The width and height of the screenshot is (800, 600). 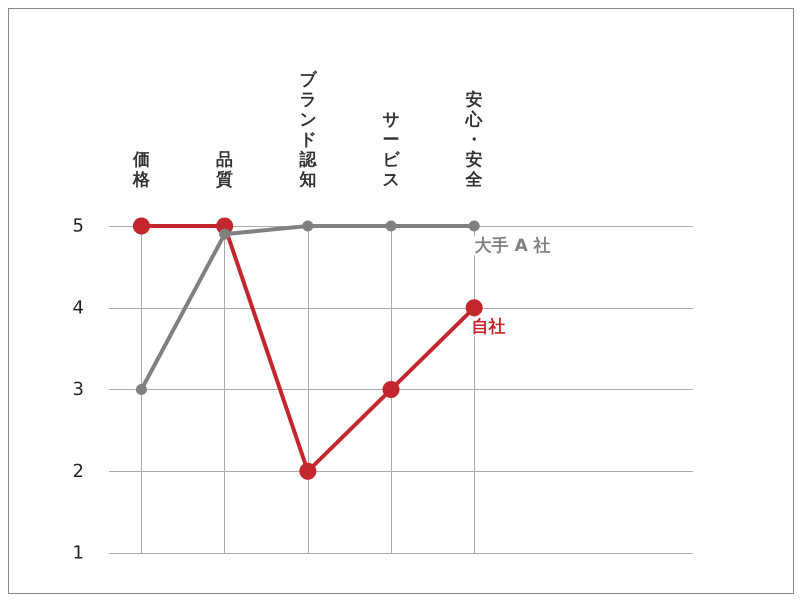 What do you see at coordinates (489, 326) in the screenshot?
I see `series-label: 自社` at bounding box center [489, 326].